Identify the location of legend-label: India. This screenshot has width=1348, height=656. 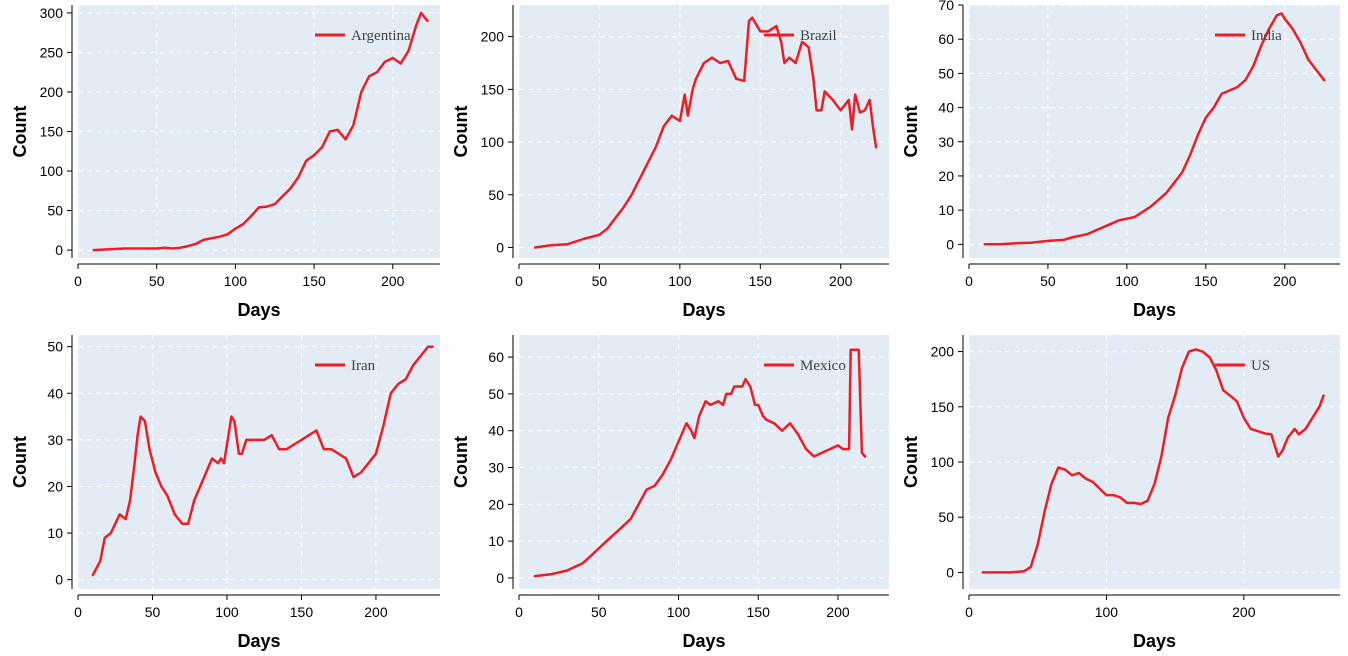
(1266, 36).